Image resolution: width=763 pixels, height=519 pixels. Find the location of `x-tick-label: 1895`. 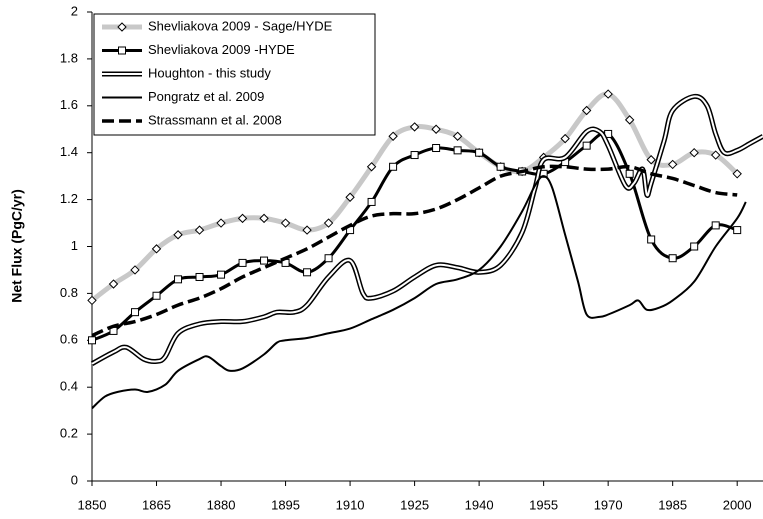

x-tick-label: 1895 is located at coordinates (285, 504).